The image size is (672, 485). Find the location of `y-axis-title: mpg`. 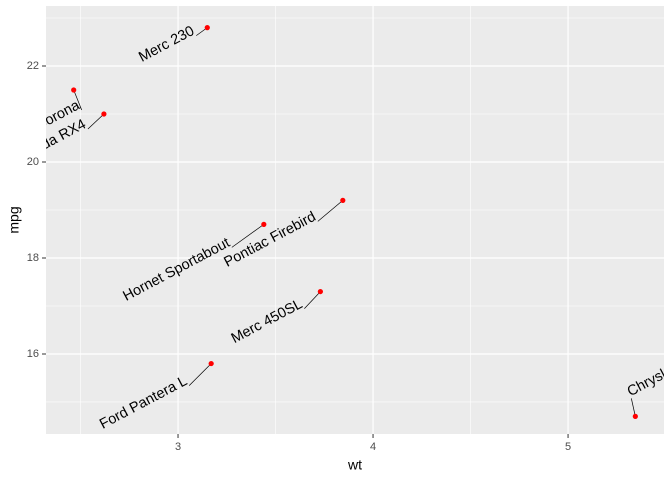

y-axis-title: mpg is located at coordinates (14, 219).